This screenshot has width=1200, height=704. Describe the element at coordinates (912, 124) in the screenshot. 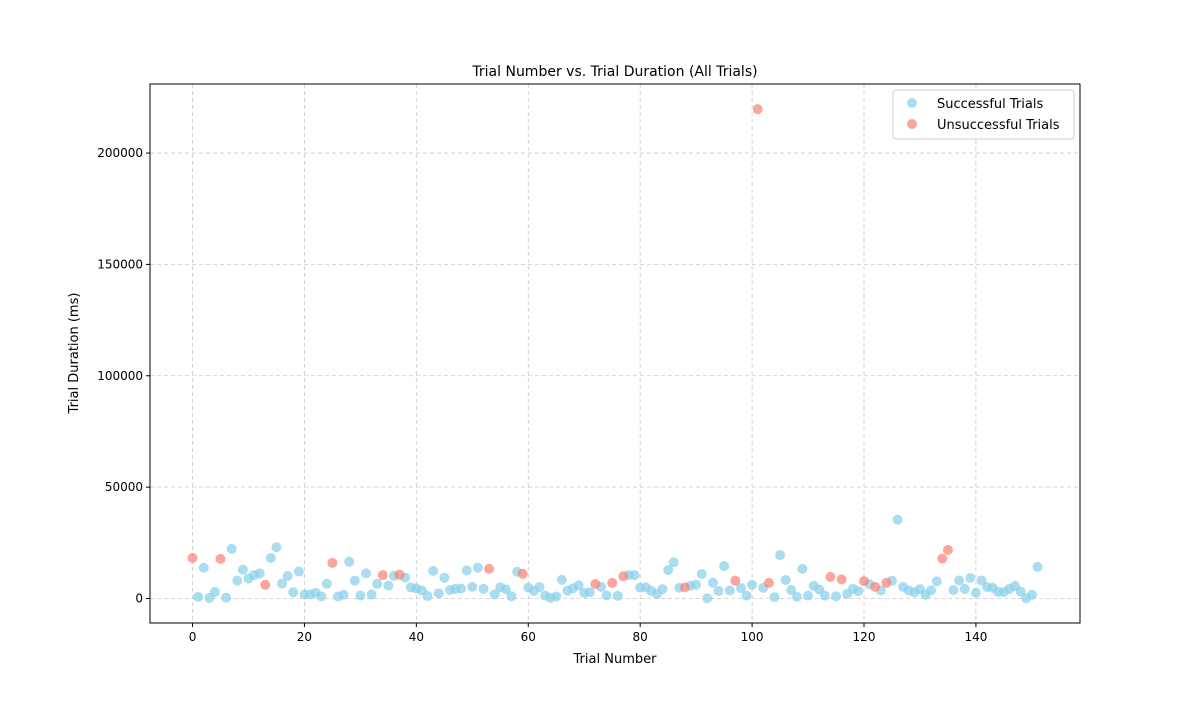

I see `legend-marker-unsuccessful` at that location.